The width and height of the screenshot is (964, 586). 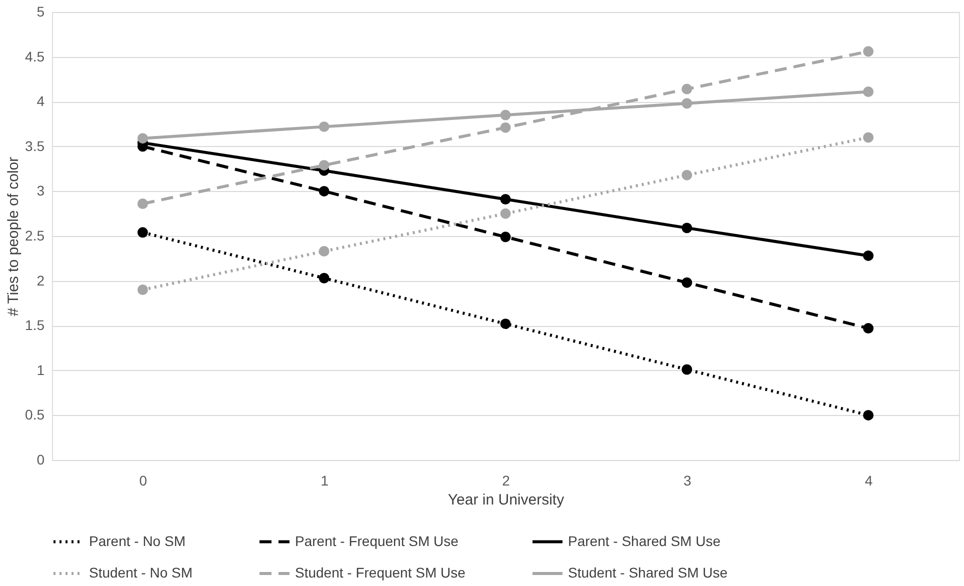 I want to click on y-tick-label: 1.5, so click(x=35, y=325).